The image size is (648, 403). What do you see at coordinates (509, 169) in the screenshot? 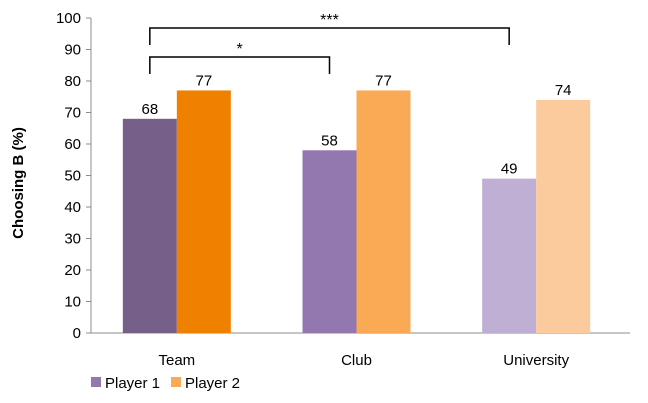
I see `data-label: 49` at bounding box center [509, 169].